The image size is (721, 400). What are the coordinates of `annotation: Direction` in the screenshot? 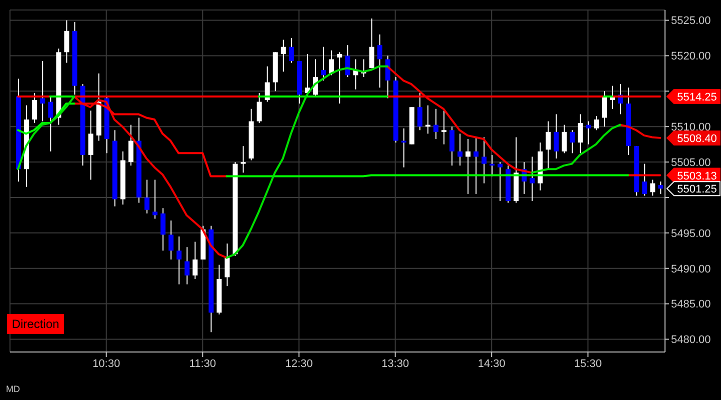 It's located at (36, 324).